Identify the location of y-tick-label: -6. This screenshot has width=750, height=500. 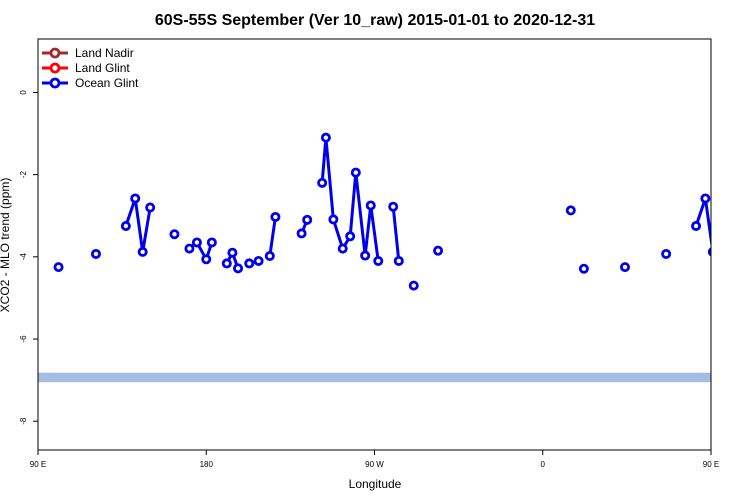
(23, 339).